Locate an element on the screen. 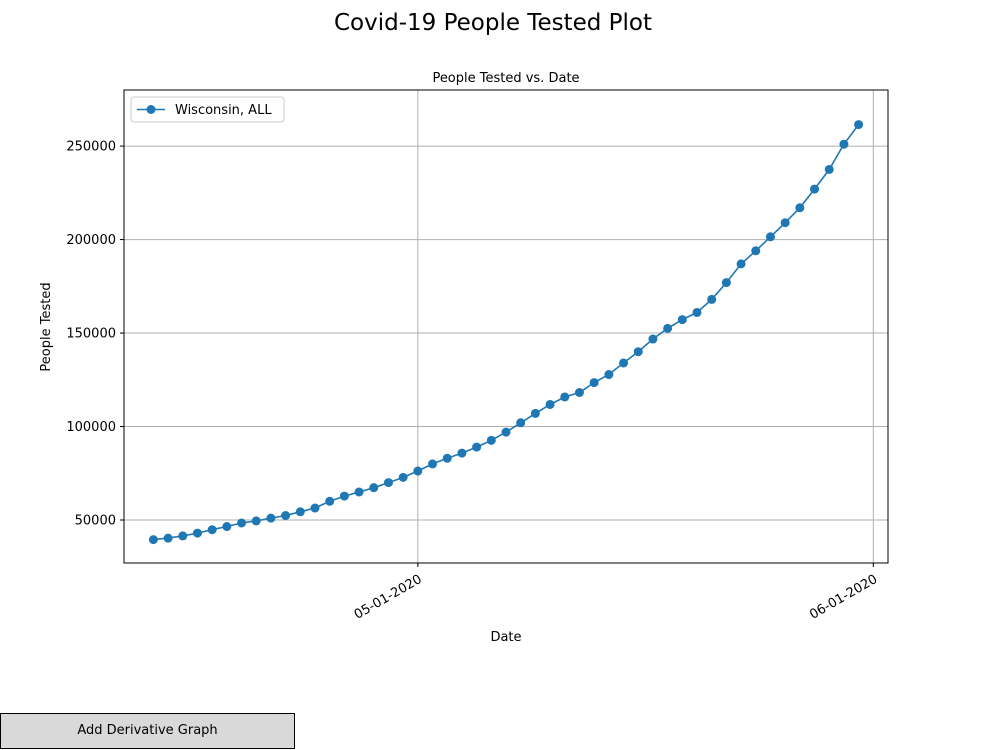  y-tick-label: 100000 is located at coordinates (91, 427).